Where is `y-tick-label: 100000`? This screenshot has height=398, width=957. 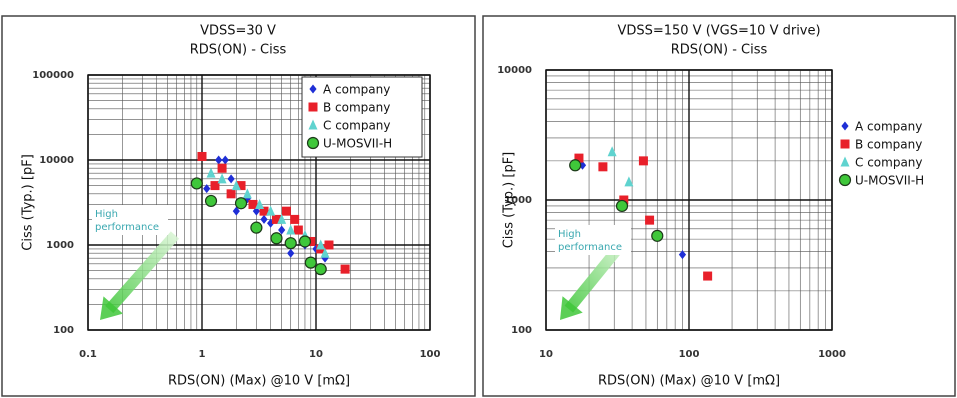
y-tick-label: 100000 is located at coordinates (53, 75).